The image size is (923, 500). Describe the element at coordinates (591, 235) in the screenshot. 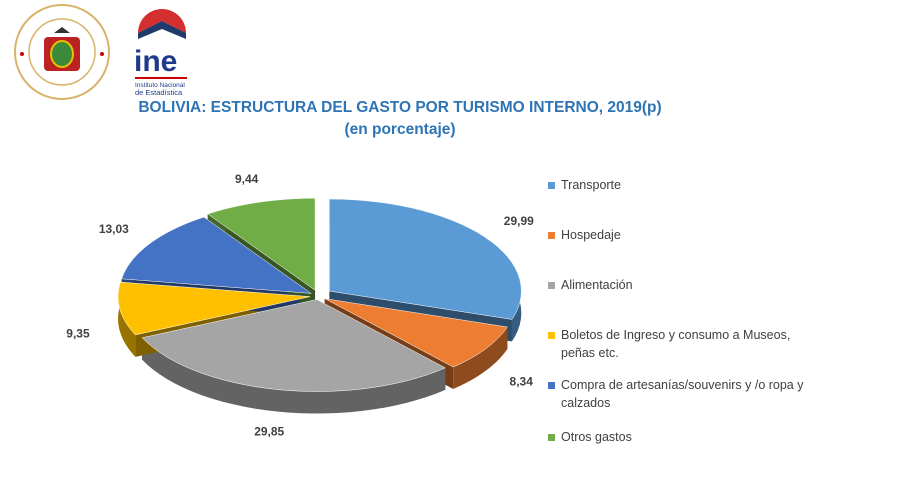

I see `legend-label: Hospedaje` at that location.